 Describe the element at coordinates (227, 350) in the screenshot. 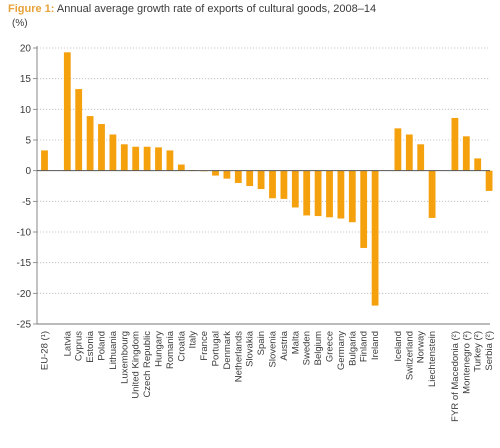

I see `x-category-label: Denmark` at that location.